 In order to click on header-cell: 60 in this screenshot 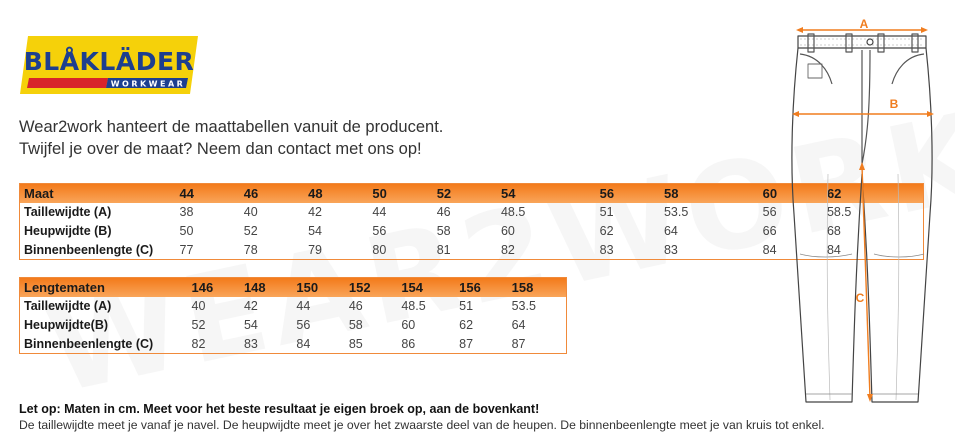, I will do `click(770, 193)`.